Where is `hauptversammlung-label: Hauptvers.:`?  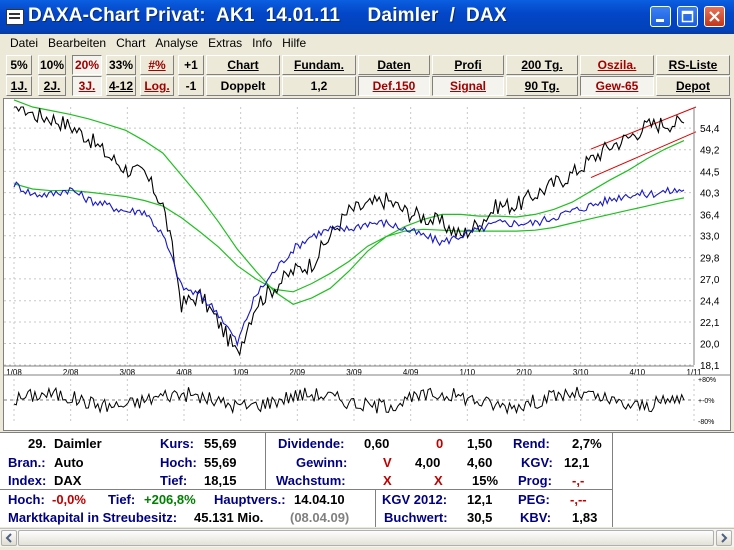 hauptversammlung-label: Hauptvers.: is located at coordinates (250, 499).